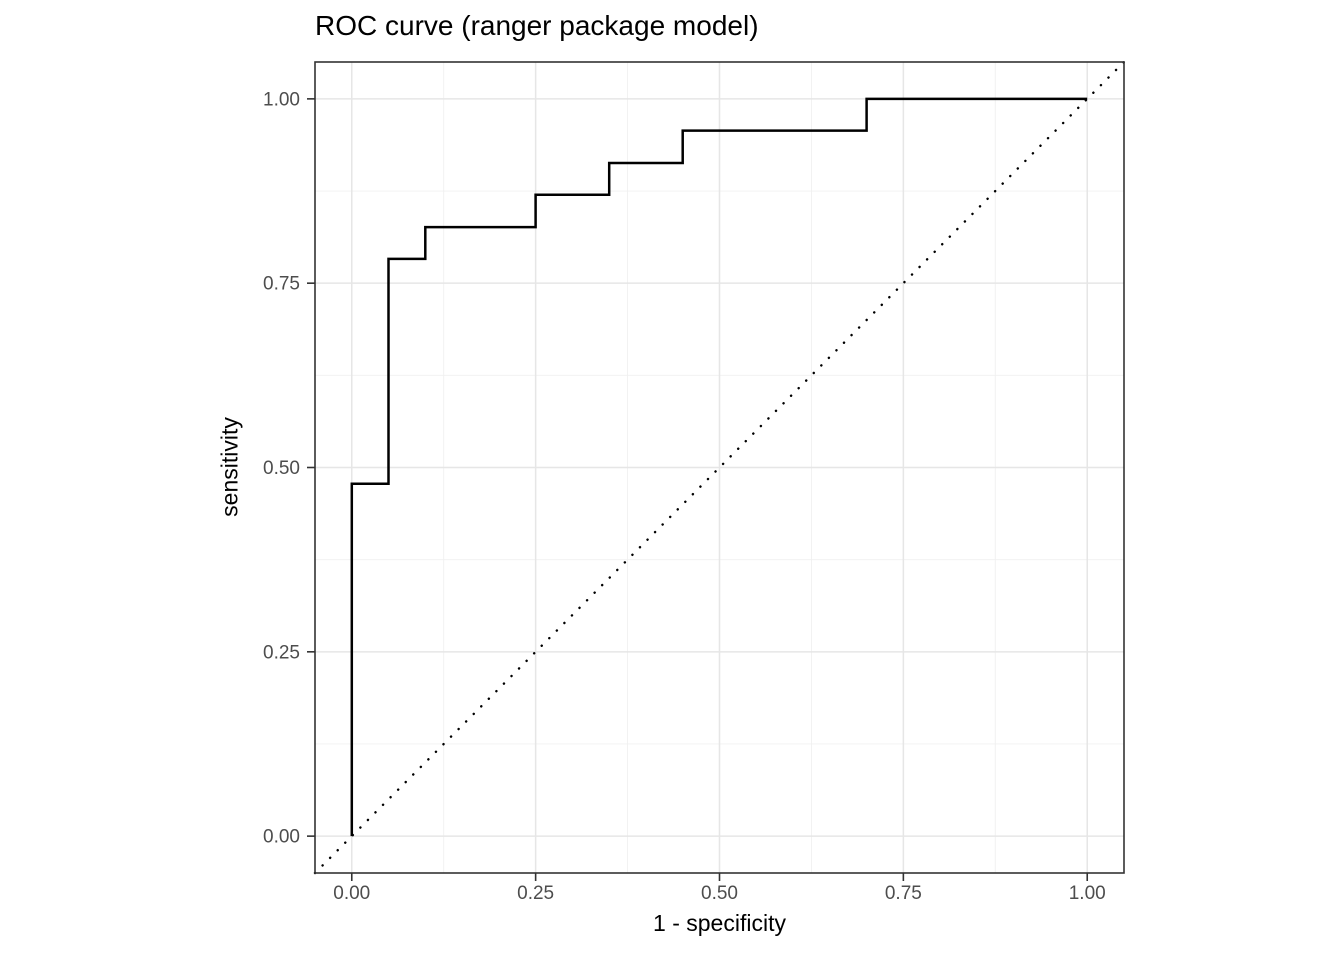 This screenshot has height=960, width=1344. I want to click on x-tick-label: 0.00, so click(351, 893).